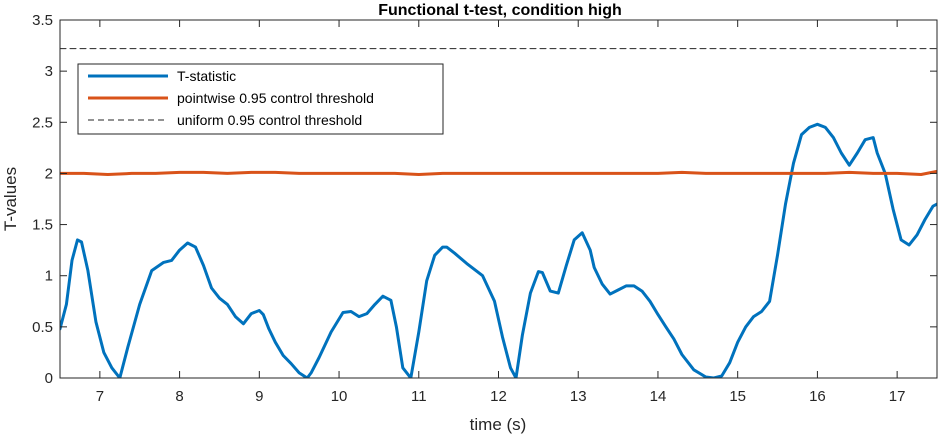  I want to click on y-tick-label: 1.5, so click(42, 225).